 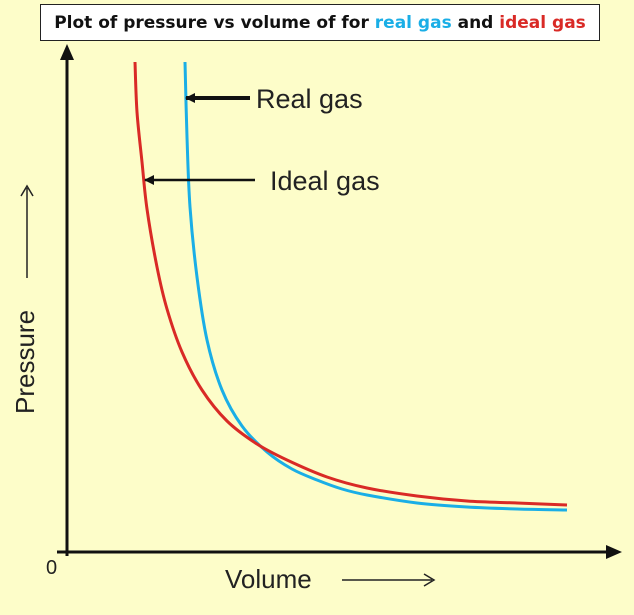 What do you see at coordinates (51, 568) in the screenshot?
I see `origin-label: 0` at bounding box center [51, 568].